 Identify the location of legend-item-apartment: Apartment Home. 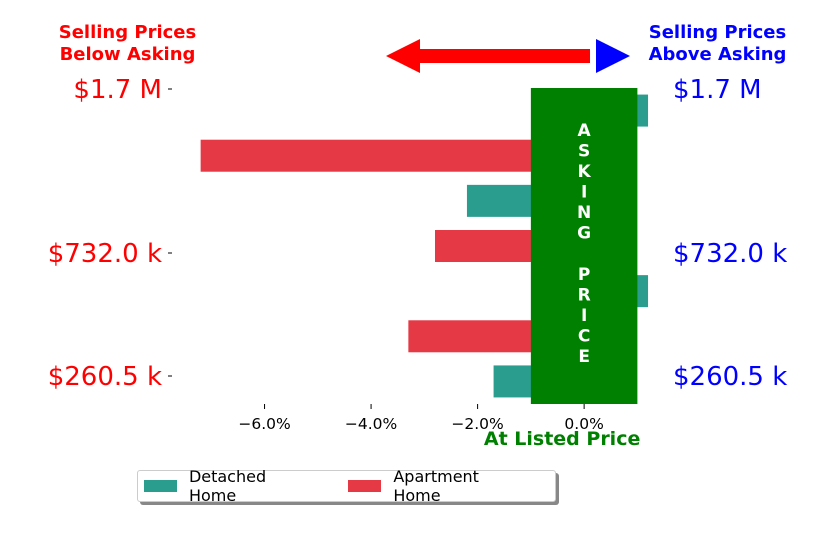
(437, 486).